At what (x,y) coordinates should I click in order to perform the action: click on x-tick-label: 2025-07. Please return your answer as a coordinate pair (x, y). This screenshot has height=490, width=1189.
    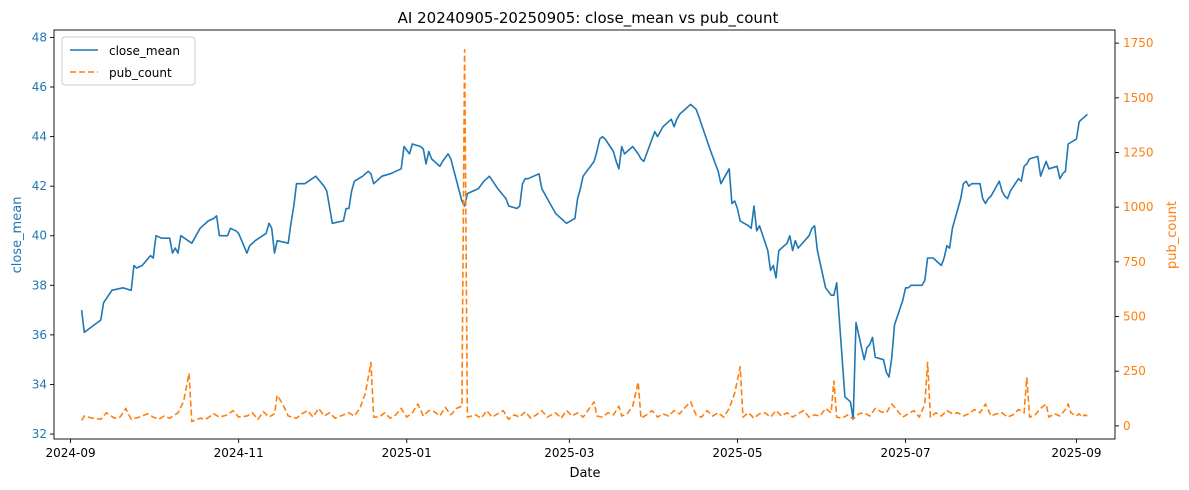
    Looking at the image, I should click on (905, 453).